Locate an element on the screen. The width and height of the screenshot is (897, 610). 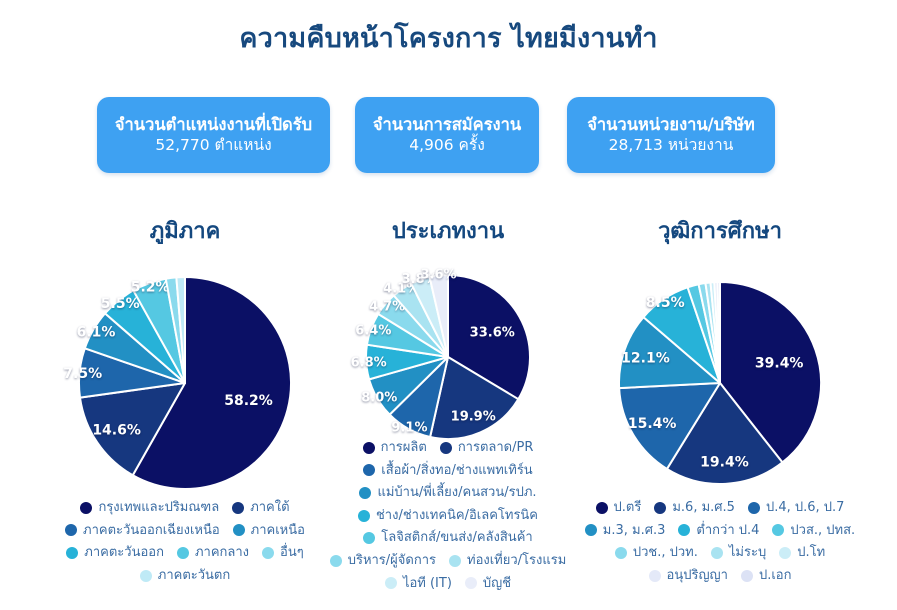
legend-label: ป.4, ป.6, ป.7 is located at coordinates (805, 507).